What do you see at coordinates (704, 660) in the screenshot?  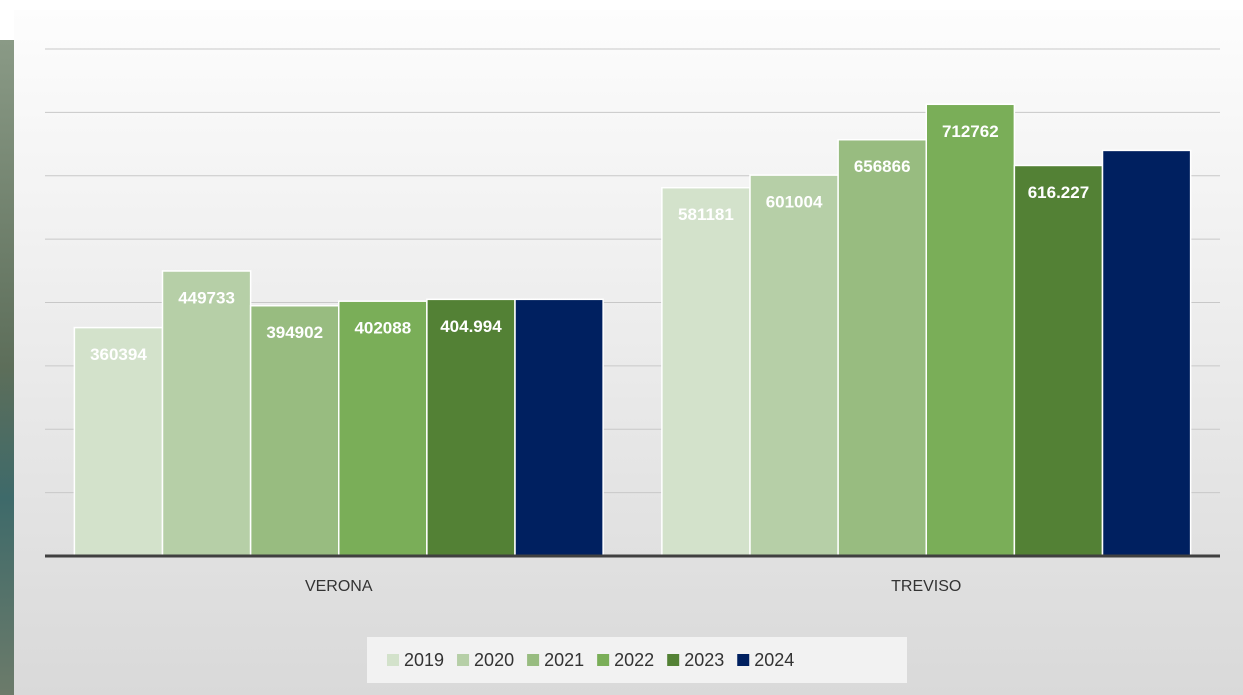 I see `legend-label: 2023` at bounding box center [704, 660].